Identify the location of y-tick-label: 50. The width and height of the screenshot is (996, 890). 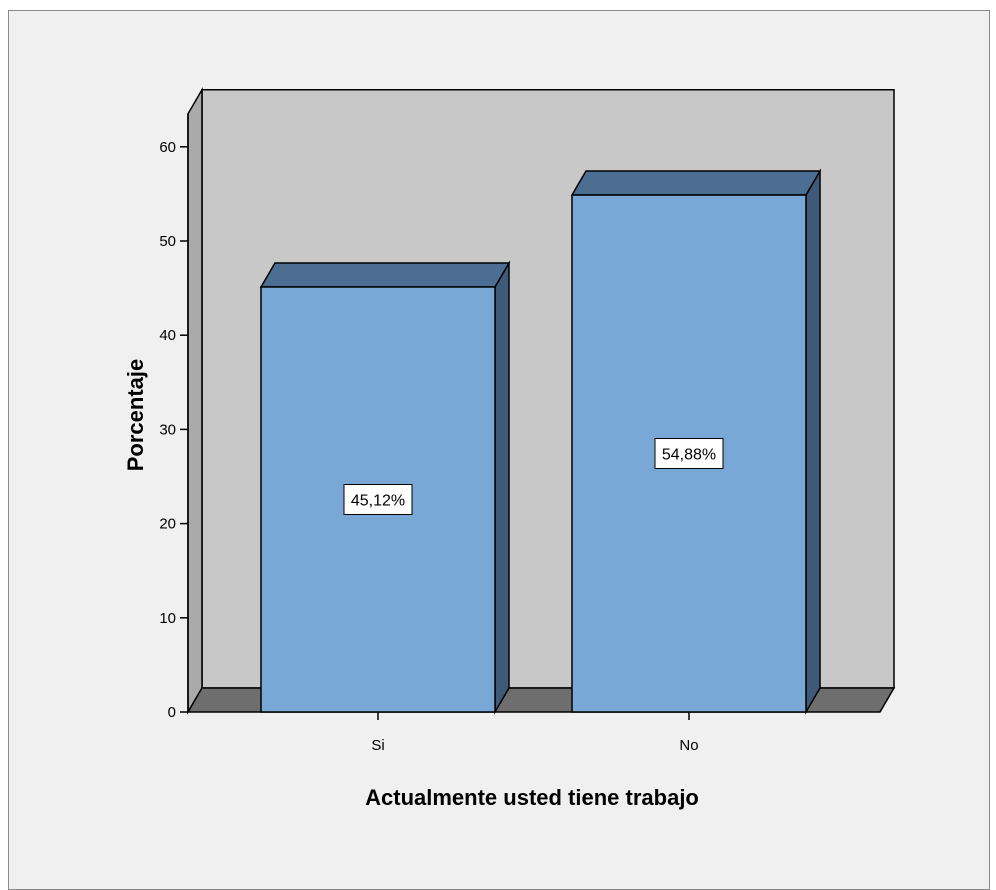
(167, 241).